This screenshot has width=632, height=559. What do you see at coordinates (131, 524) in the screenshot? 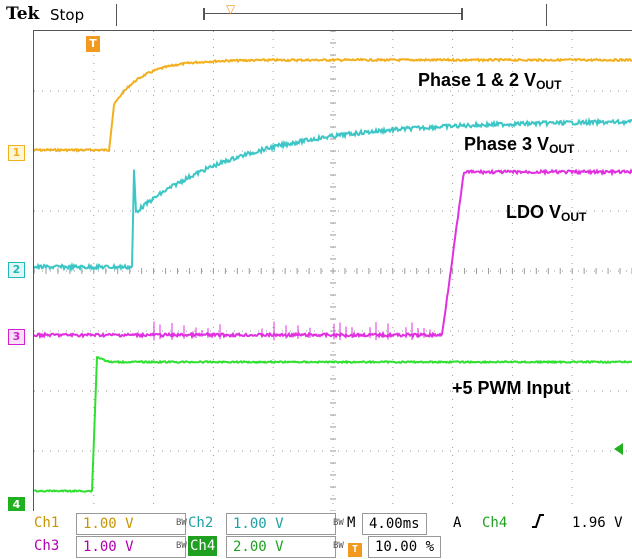
I see `ch1-scale: 1.00 V` at bounding box center [131, 524].